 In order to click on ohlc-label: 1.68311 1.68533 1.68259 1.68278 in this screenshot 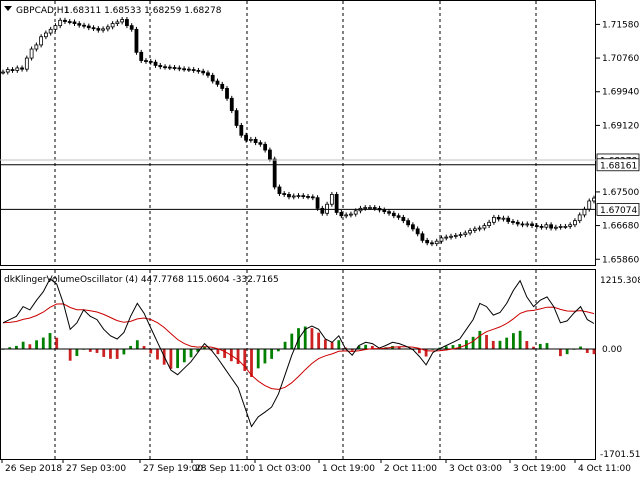, I will do `click(143, 11)`.